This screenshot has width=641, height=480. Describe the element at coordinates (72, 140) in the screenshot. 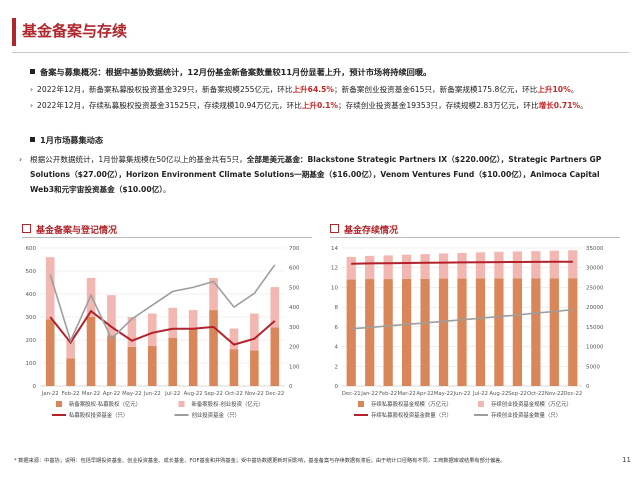

I see `section-heading-text: 1月市场募集动态` at that location.